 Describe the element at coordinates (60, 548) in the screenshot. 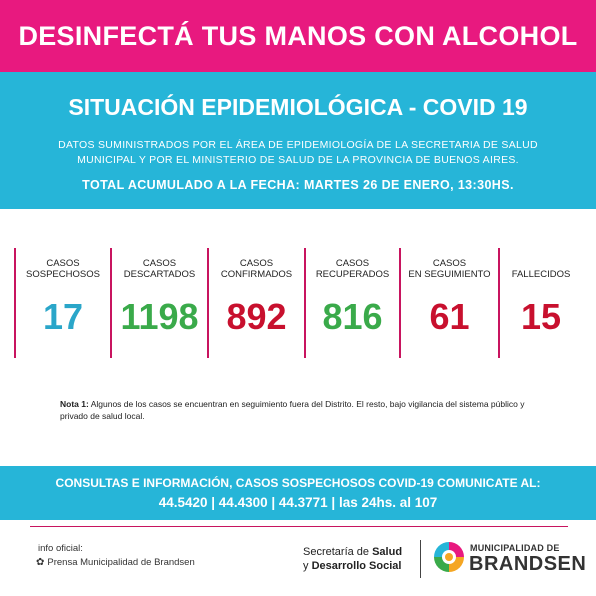

I see `info-label: info oficial:` at that location.